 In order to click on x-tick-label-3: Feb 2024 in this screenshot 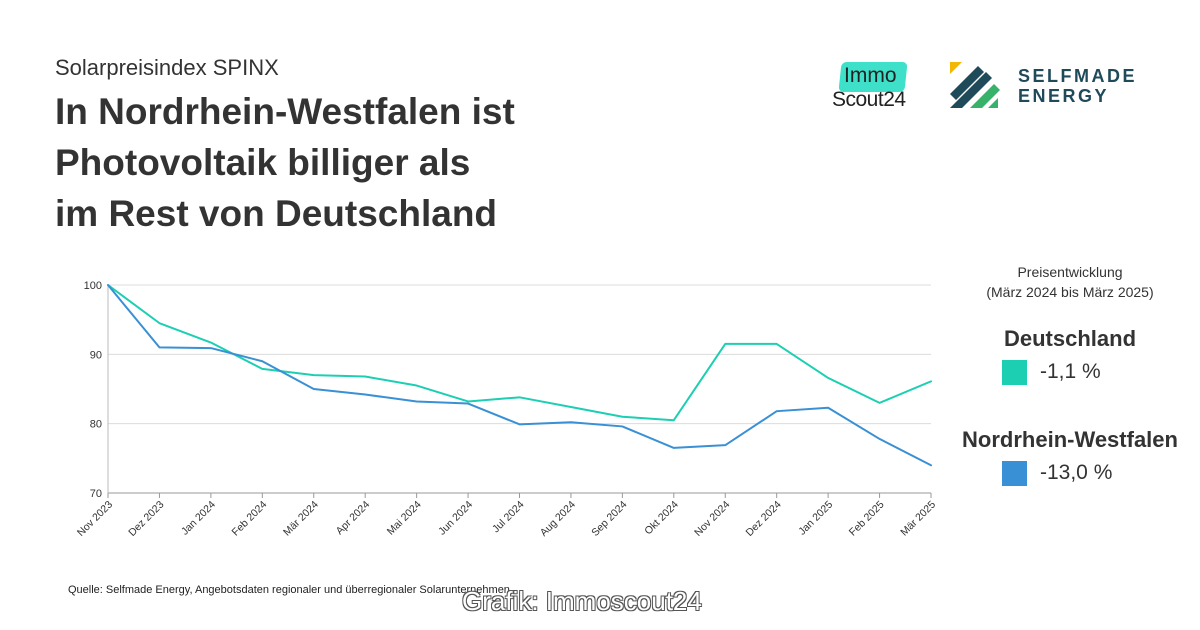, I will do `click(250, 519)`.